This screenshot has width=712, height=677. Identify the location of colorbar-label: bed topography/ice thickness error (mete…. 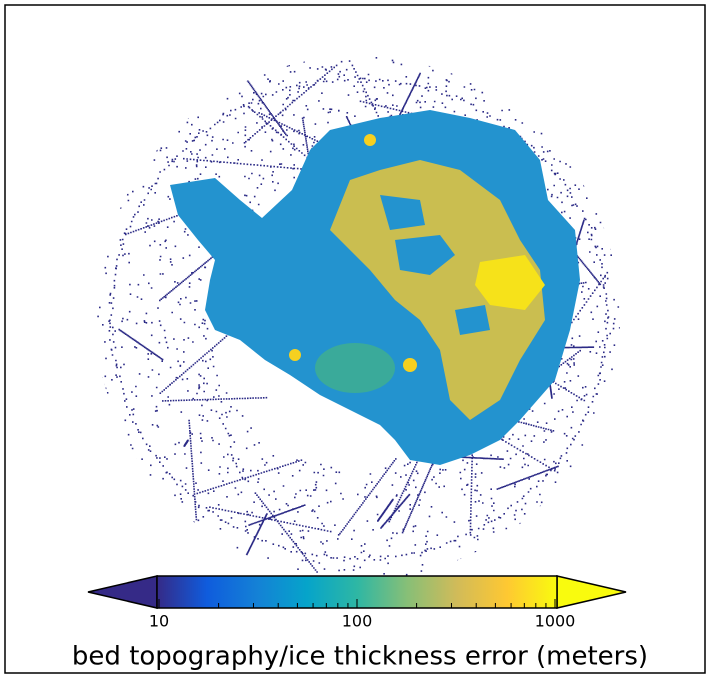
(360, 657).